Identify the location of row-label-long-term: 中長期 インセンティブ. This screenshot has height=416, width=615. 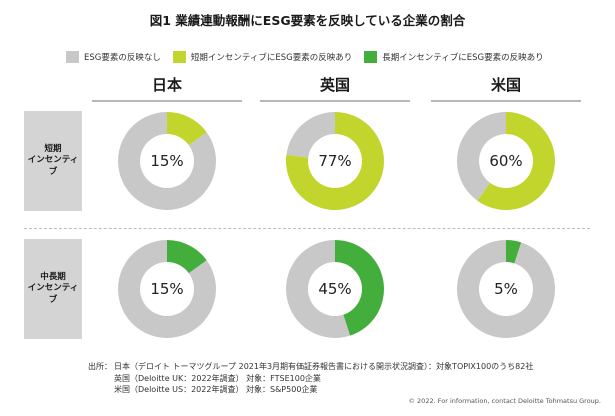
(53, 289).